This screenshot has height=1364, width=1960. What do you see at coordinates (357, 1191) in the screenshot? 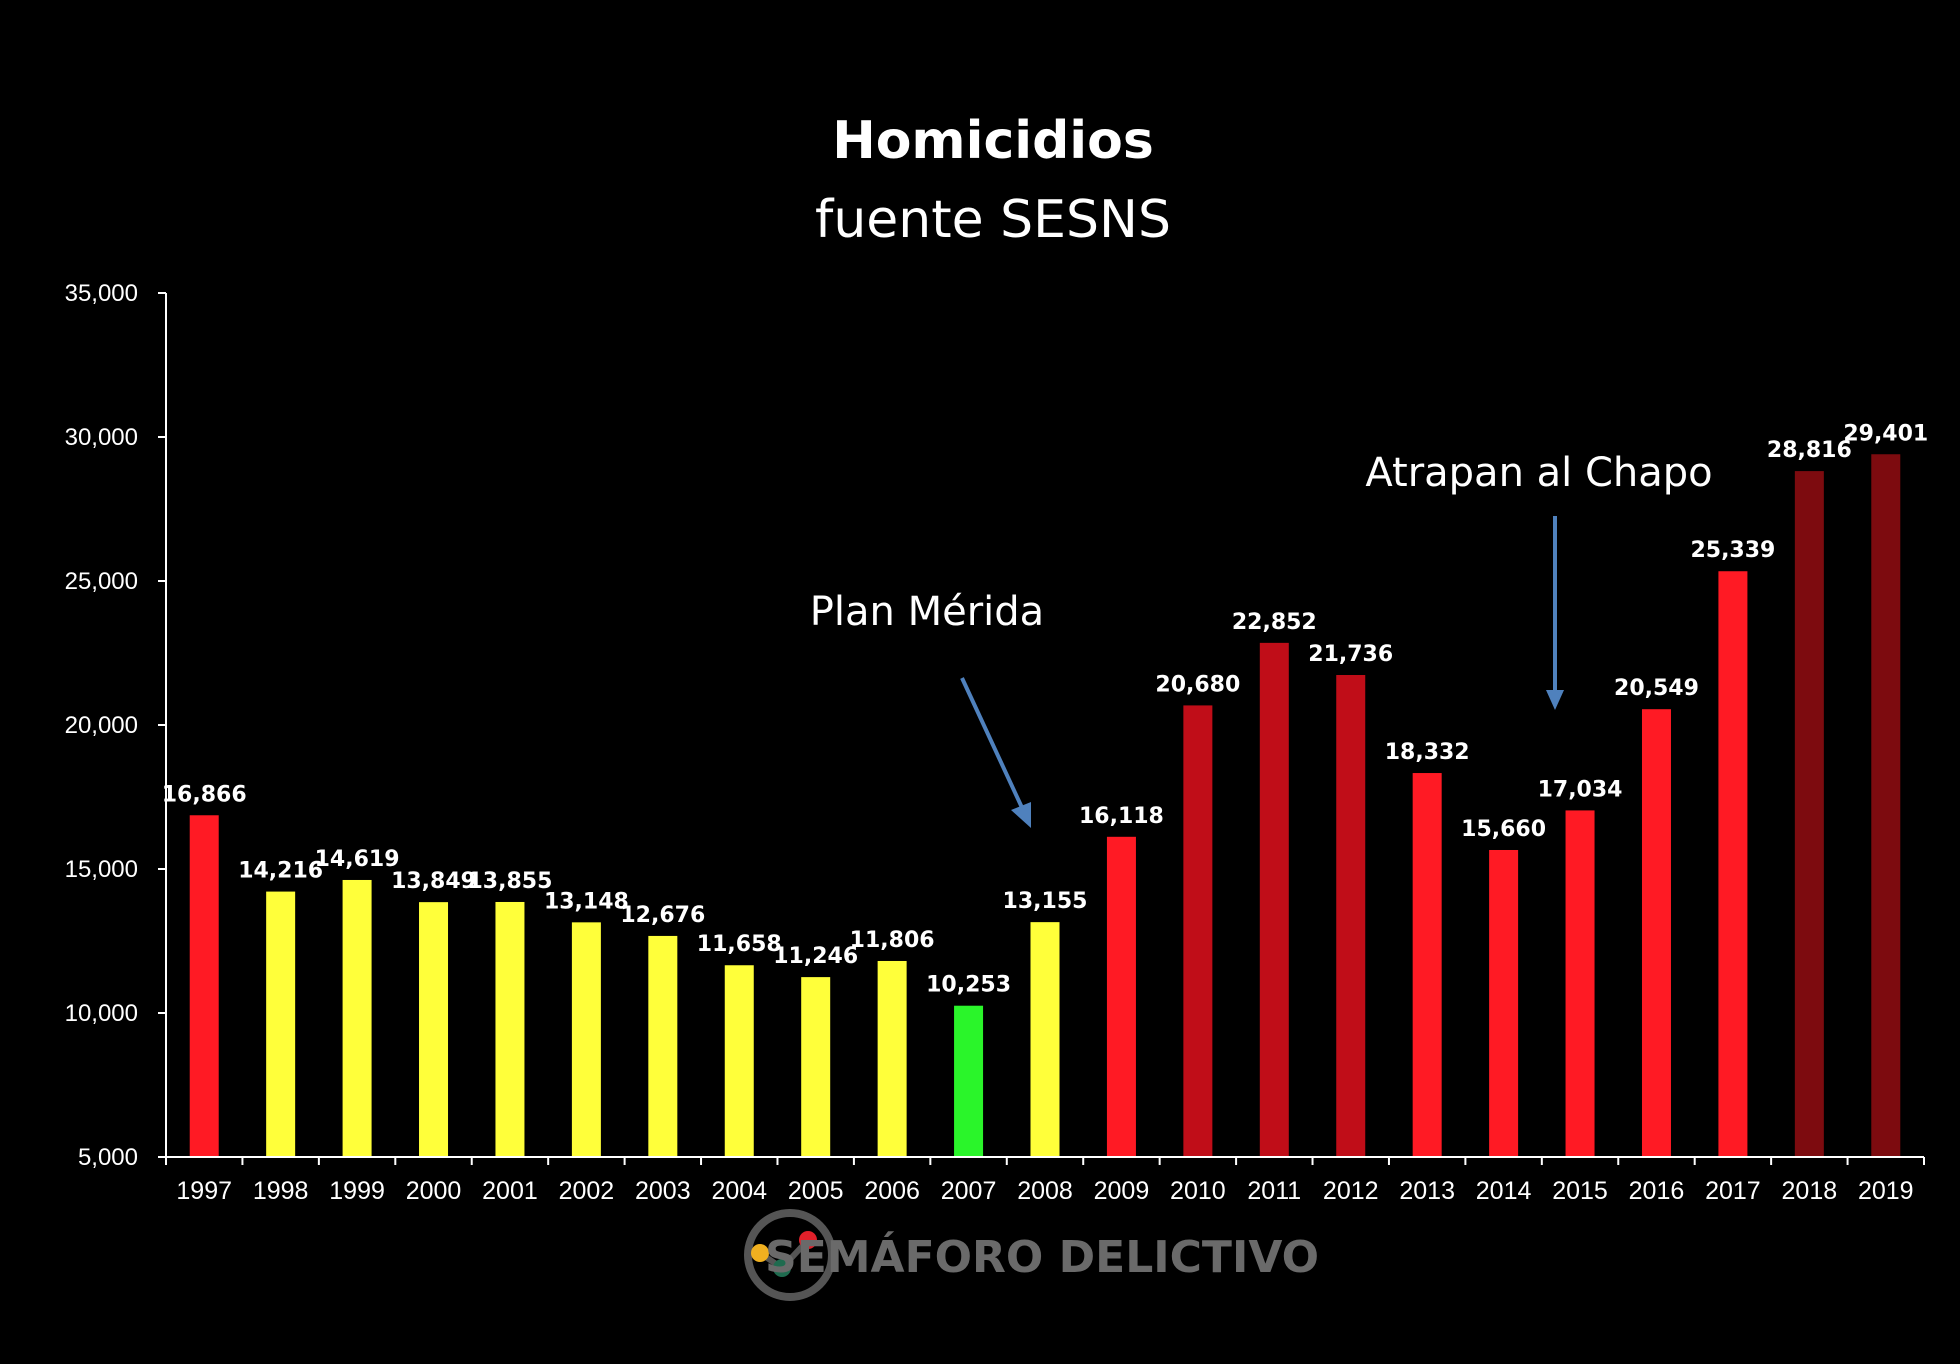
I see `x-tick-label-1999: 1999` at bounding box center [357, 1191].